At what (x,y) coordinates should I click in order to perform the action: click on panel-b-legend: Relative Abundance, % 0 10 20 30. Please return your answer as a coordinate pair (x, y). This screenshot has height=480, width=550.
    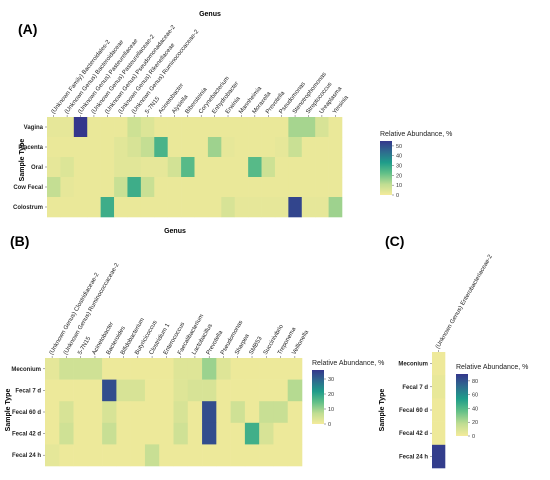
    Looking at the image, I should click on (348, 394).